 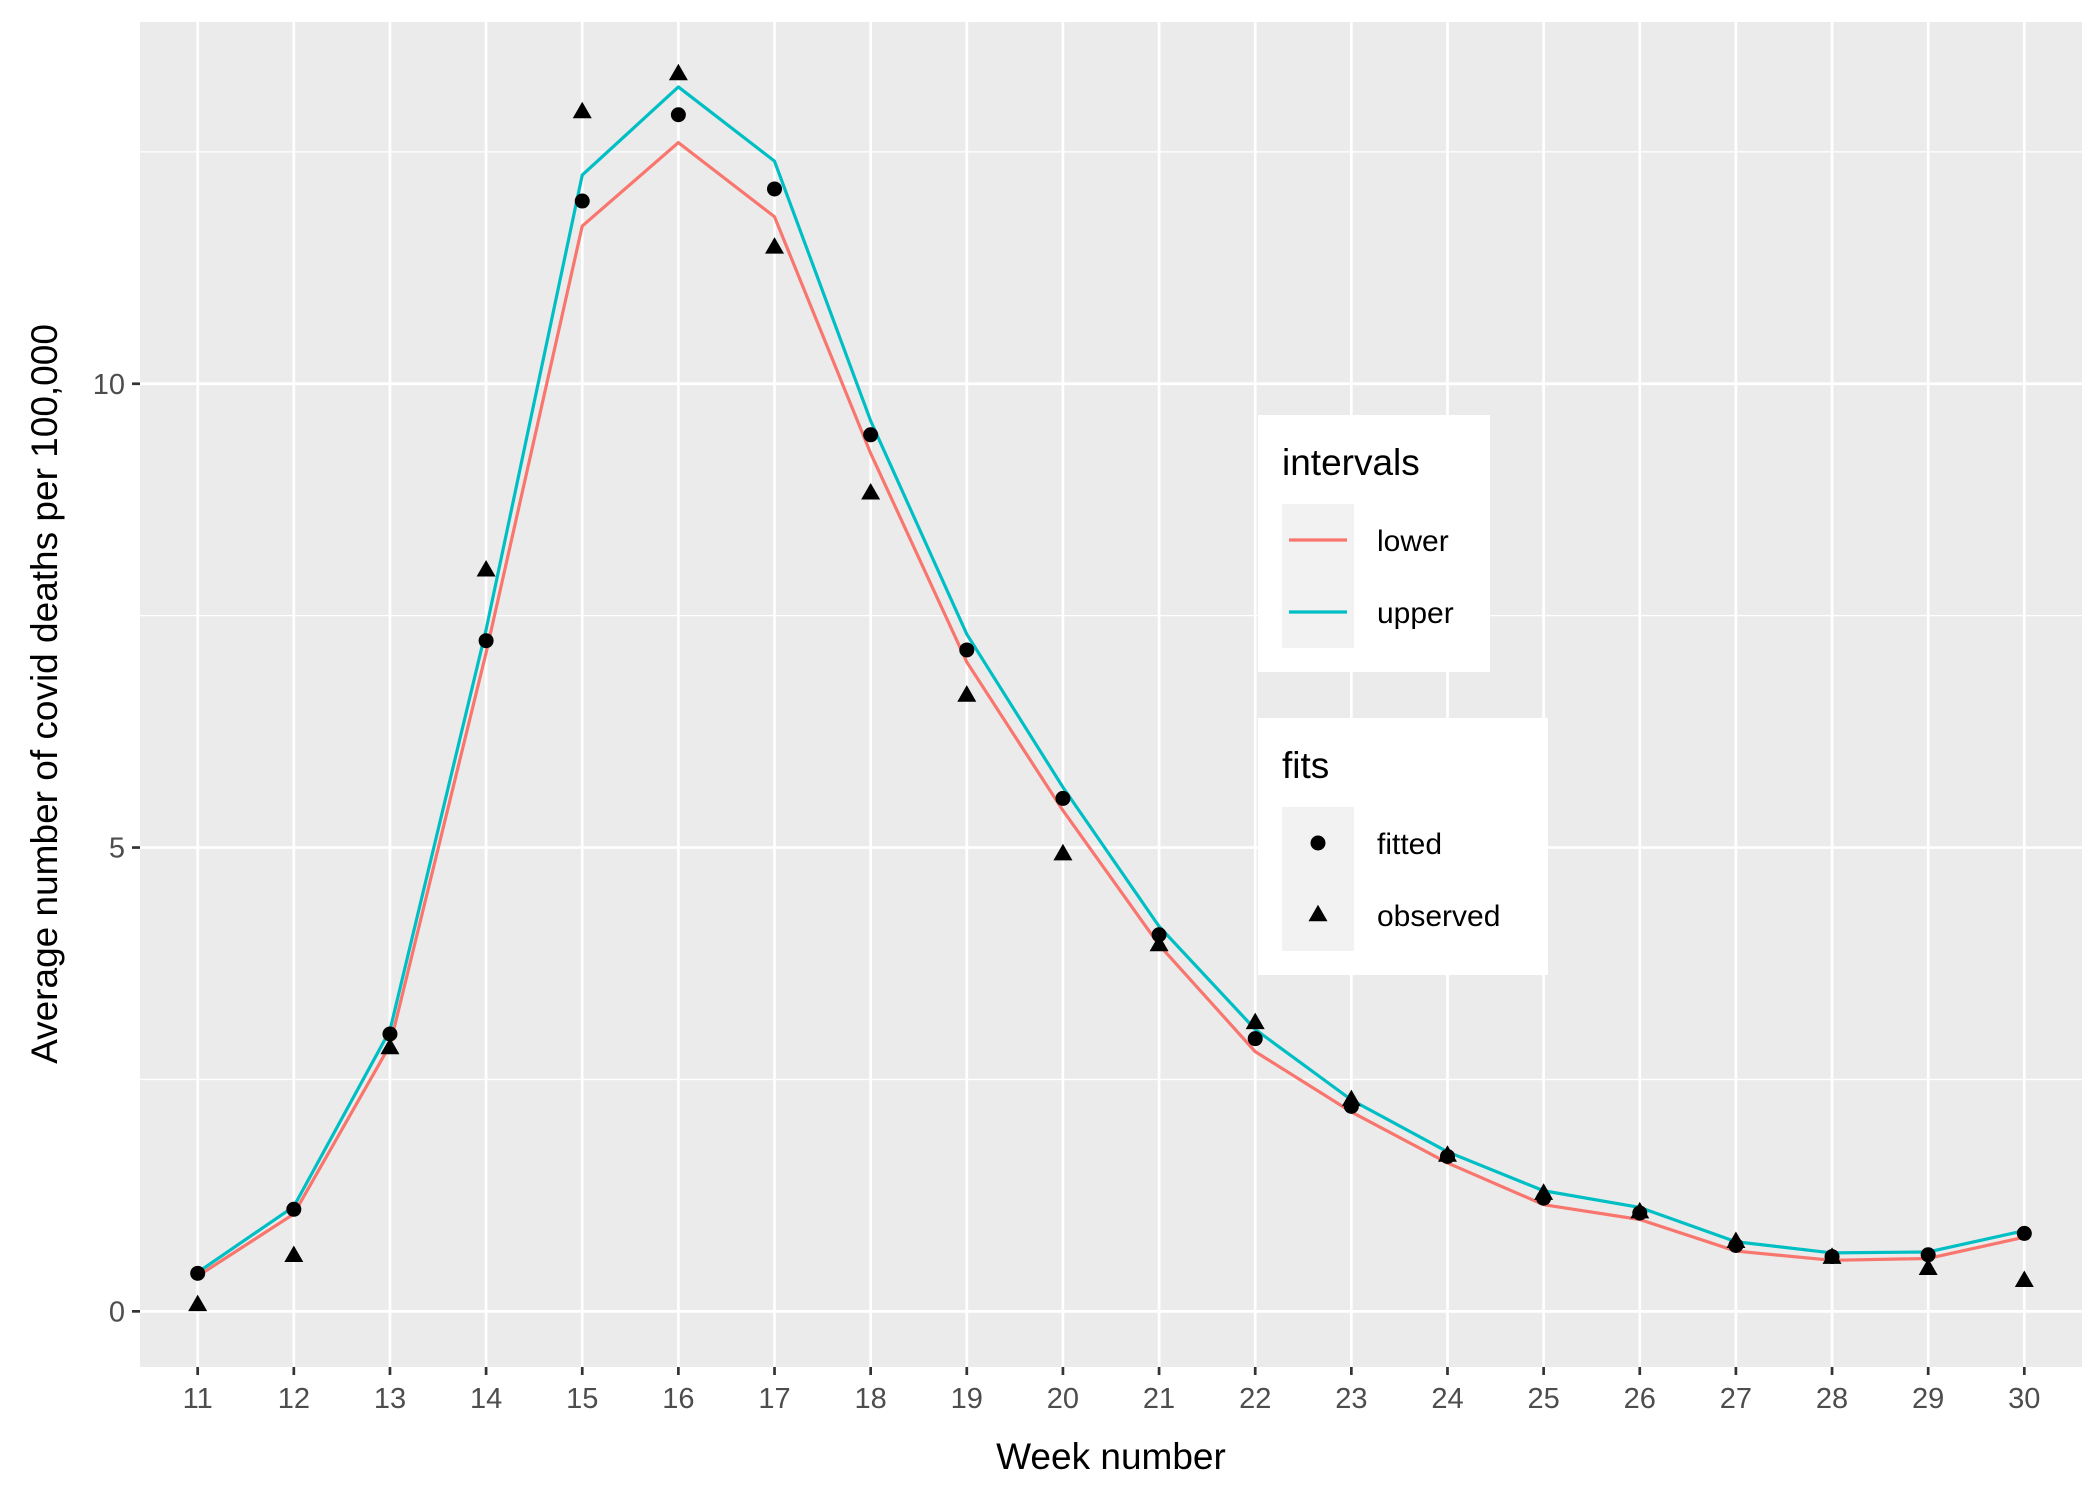 What do you see at coordinates (1351, 1399) in the screenshot?
I see `x-tick-label: 23` at bounding box center [1351, 1399].